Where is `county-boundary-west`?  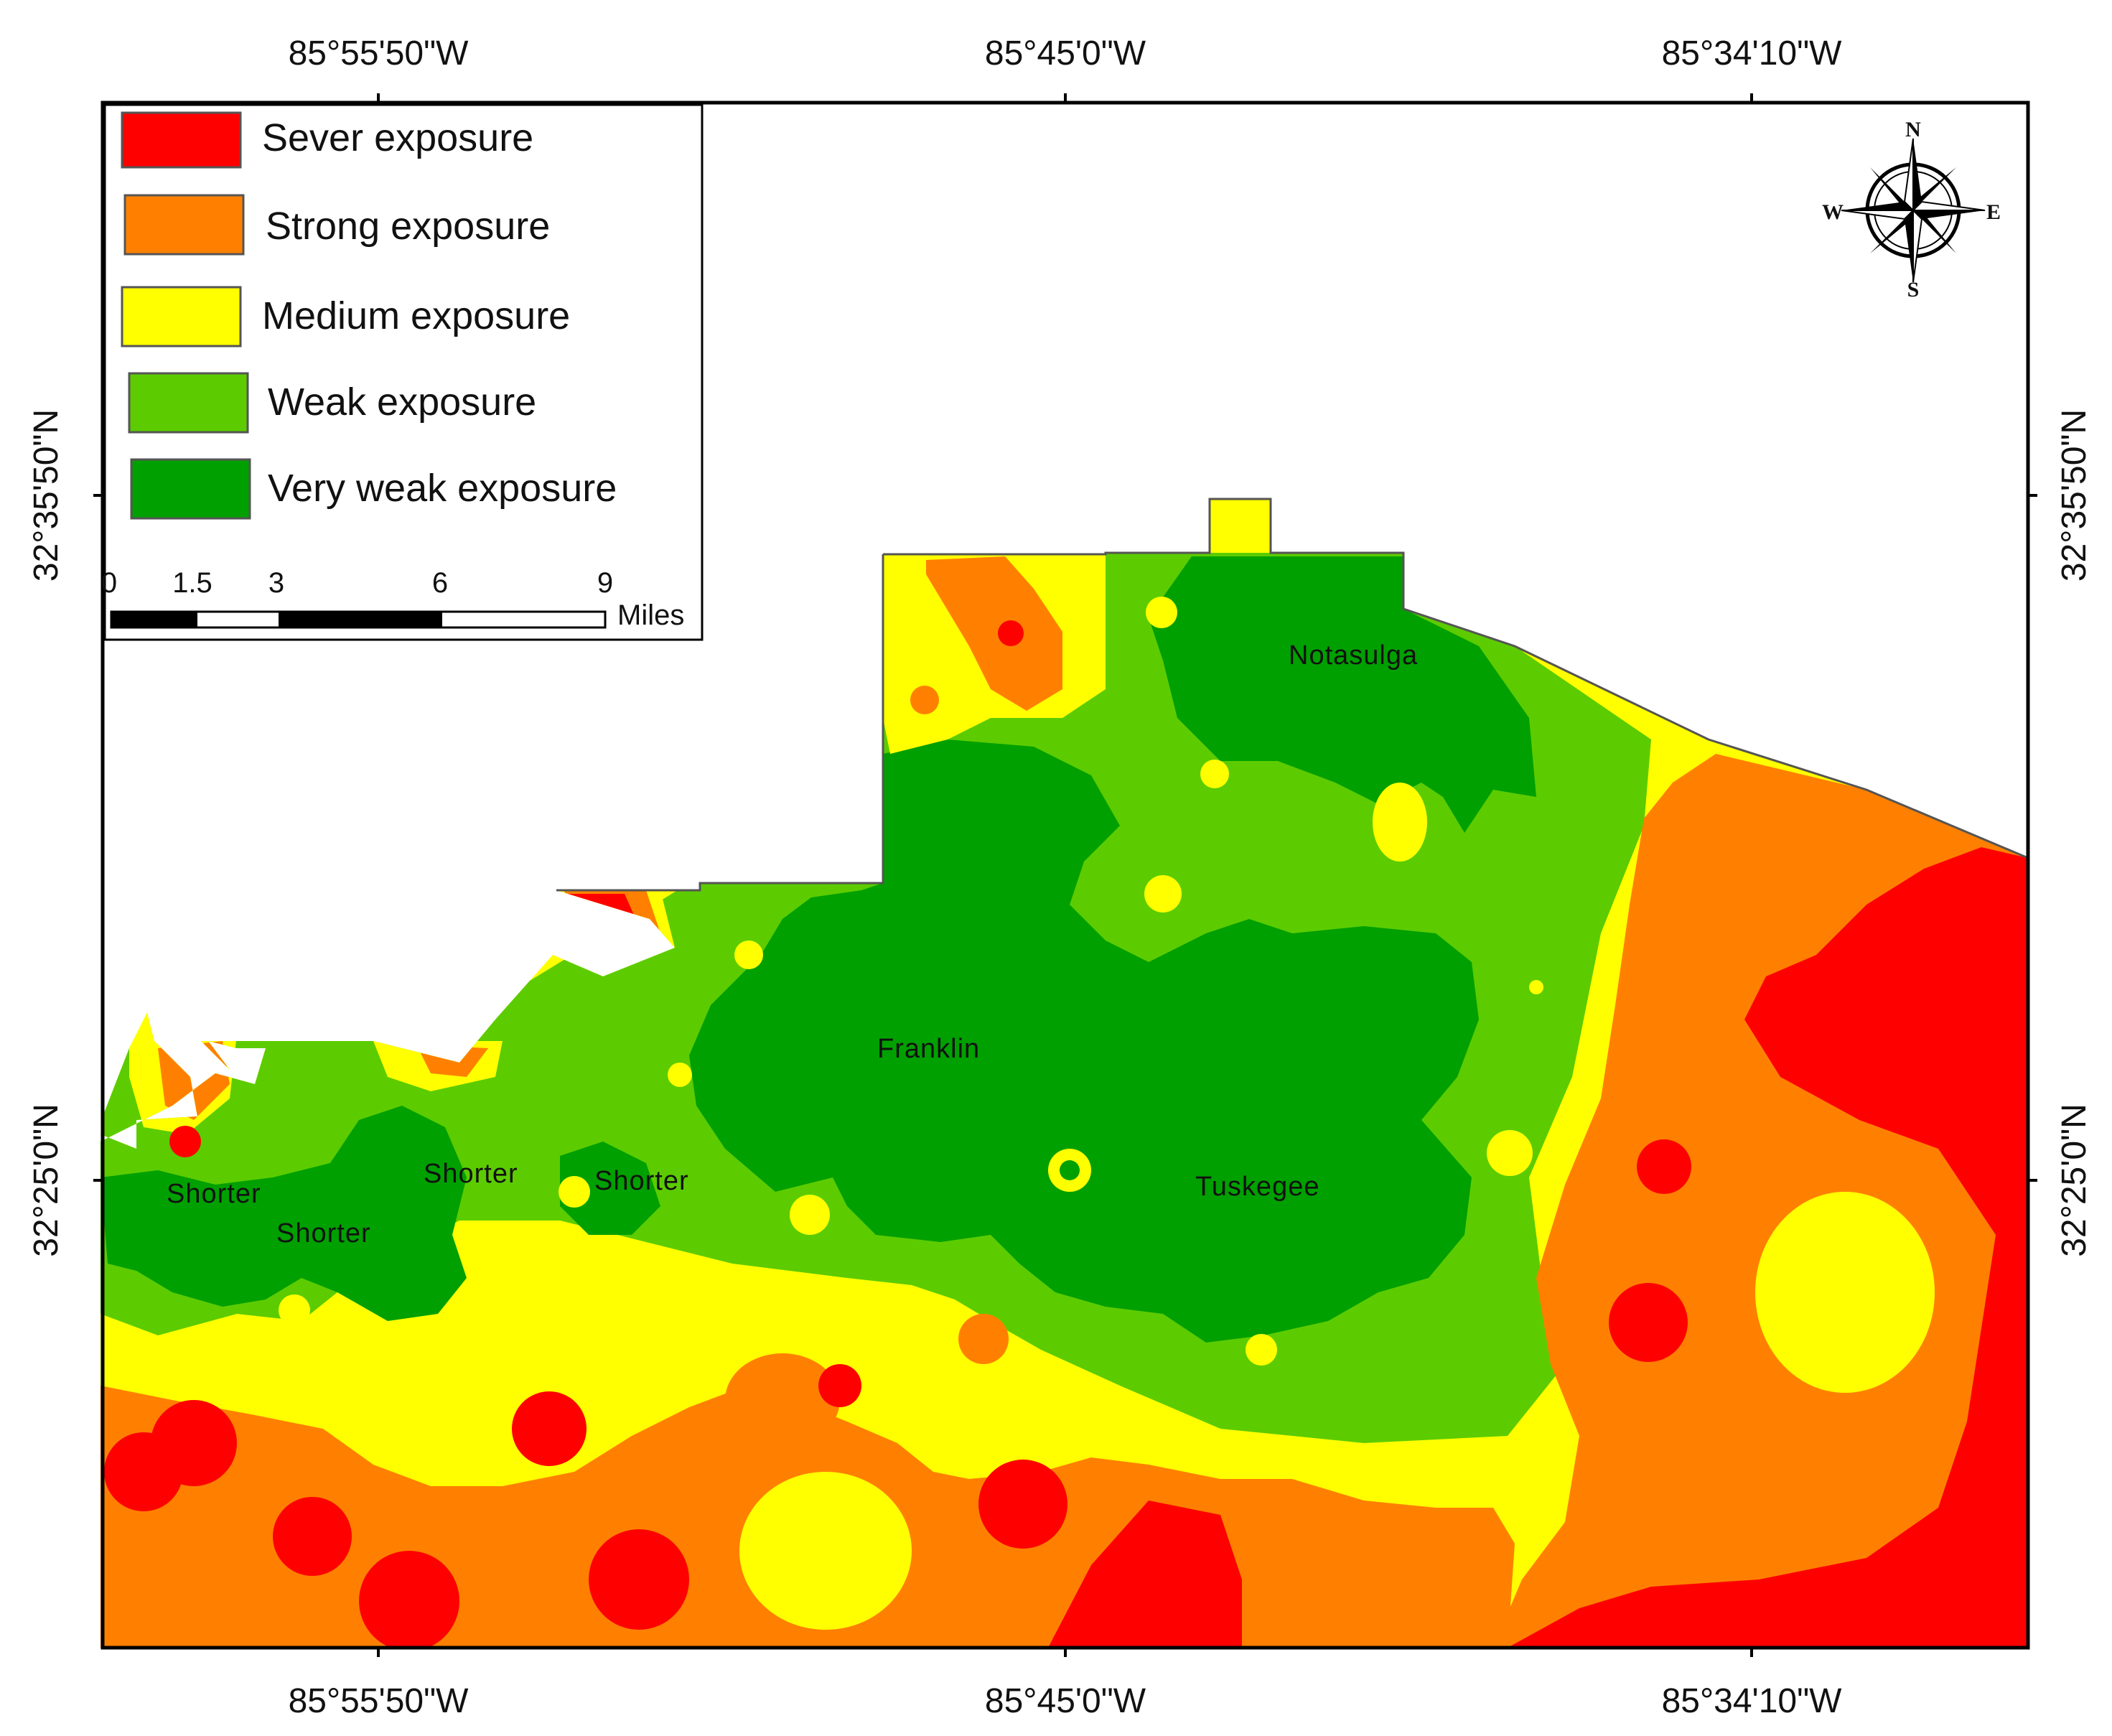 county-boundary-west is located at coordinates (720, 723).